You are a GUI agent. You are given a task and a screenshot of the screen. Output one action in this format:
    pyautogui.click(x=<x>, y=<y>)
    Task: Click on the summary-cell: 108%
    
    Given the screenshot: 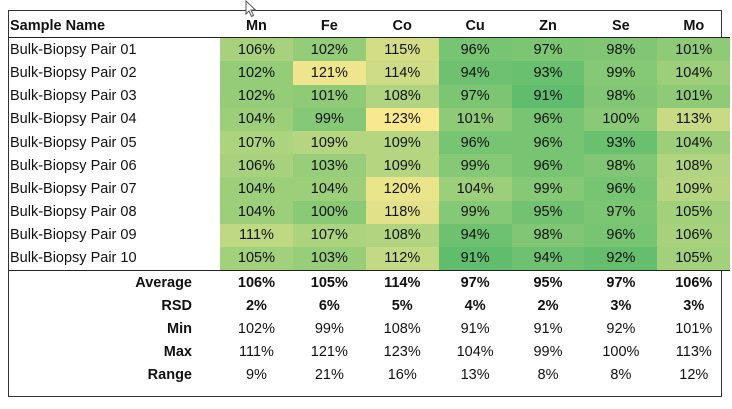 What is the action you would take?
    pyautogui.click(x=402, y=329)
    